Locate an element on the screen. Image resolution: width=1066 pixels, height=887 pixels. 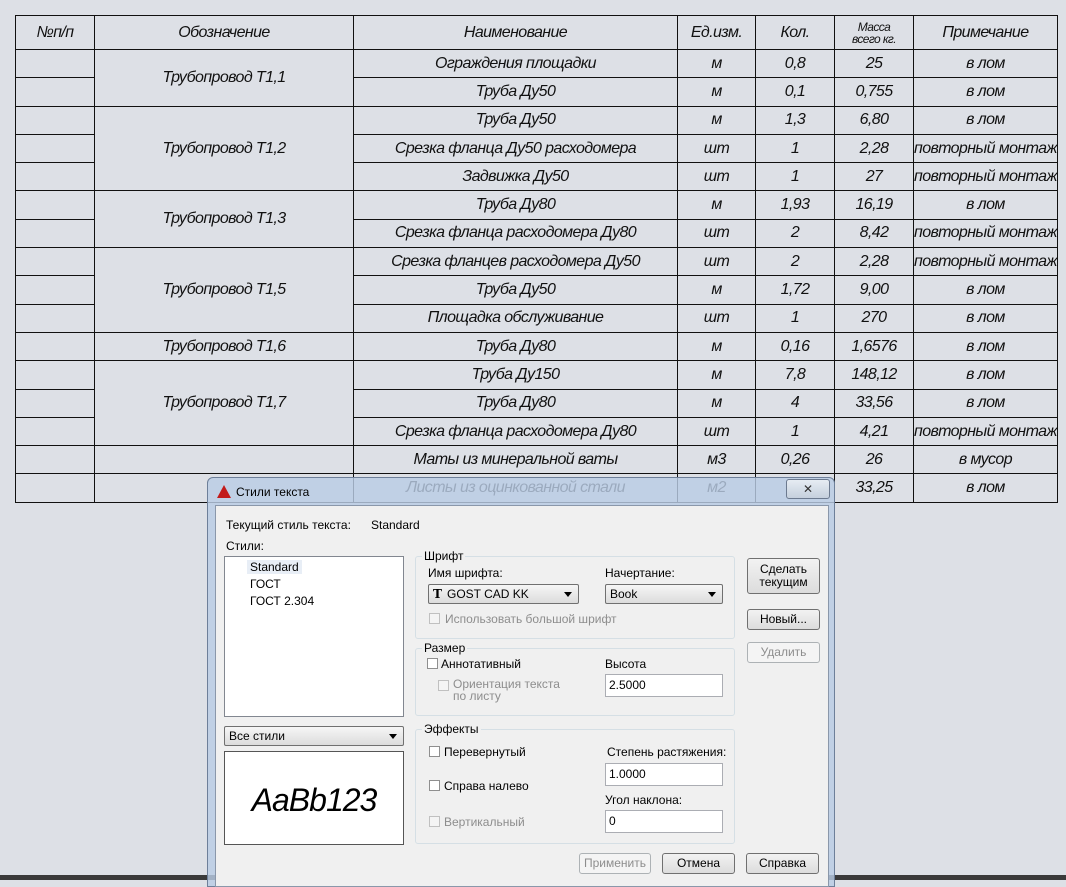
delete-button: Удалить is located at coordinates (783, 652).